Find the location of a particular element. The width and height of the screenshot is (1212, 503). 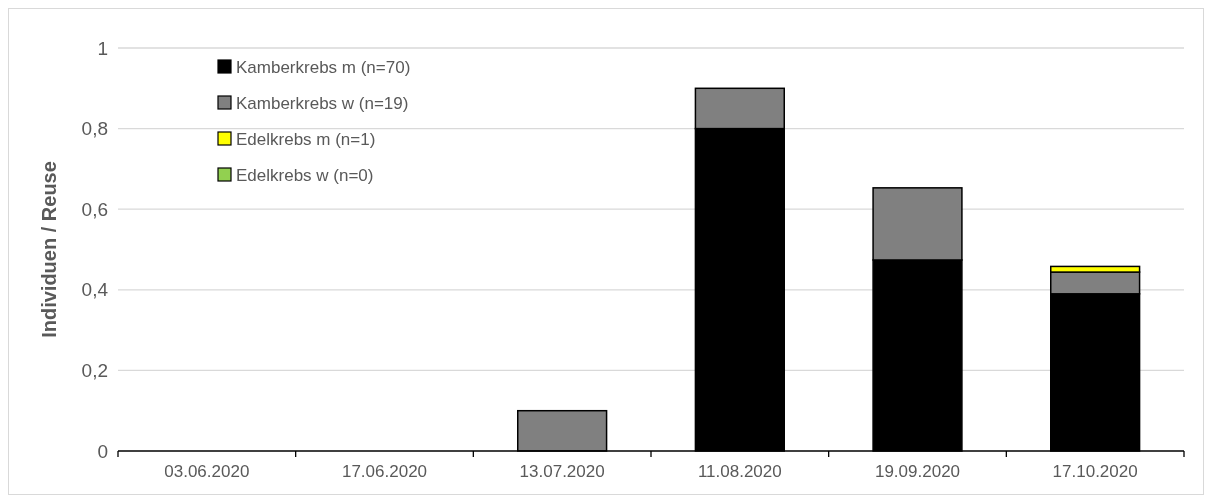

legend-label: Kamberkrebs w (n=19) is located at coordinates (322, 103).